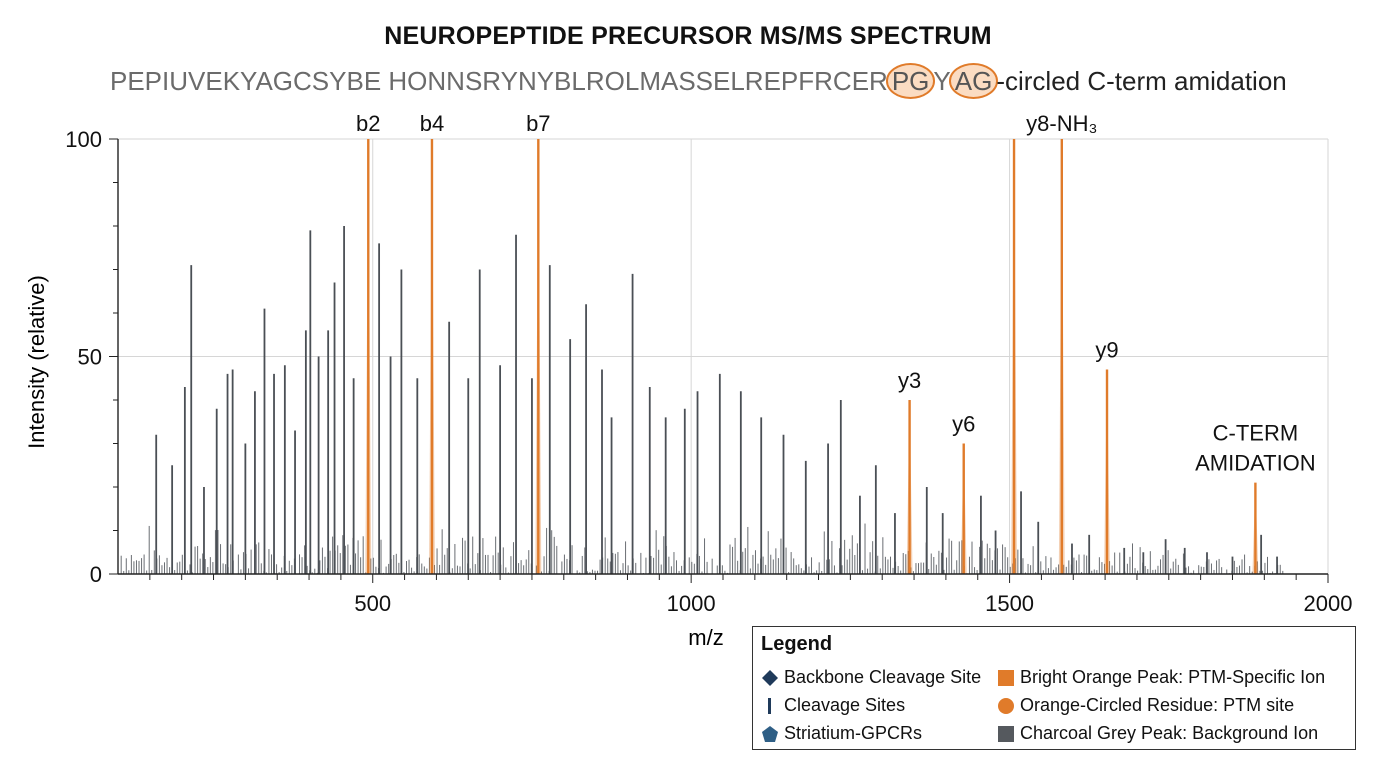  I want to click on x-tick-label: 500, so click(372, 603).